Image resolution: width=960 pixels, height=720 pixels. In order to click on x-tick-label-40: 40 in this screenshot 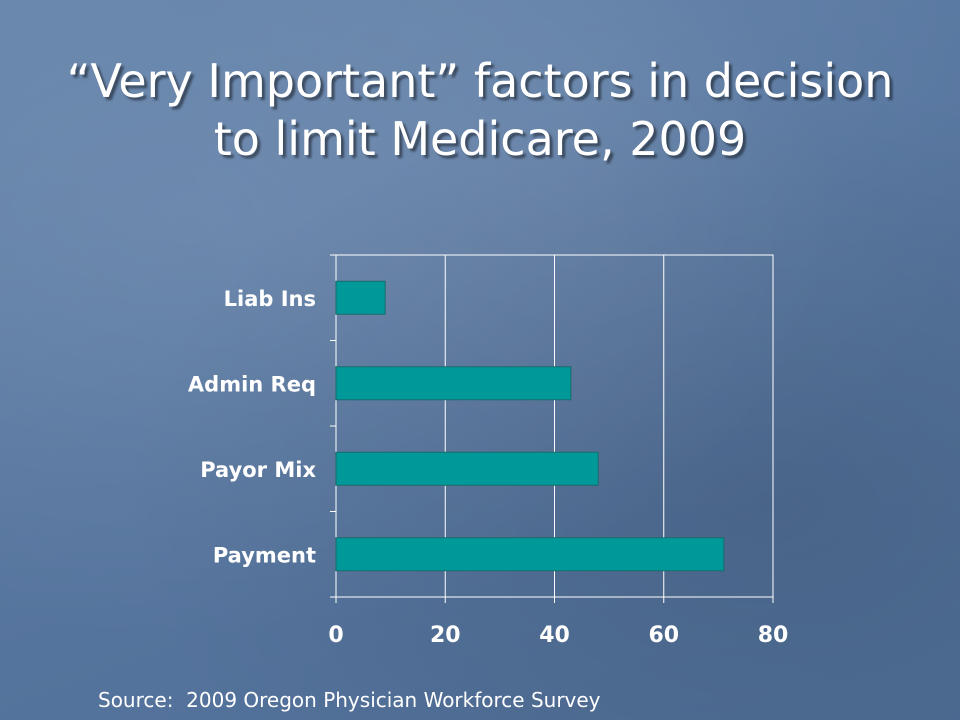, I will do `click(554, 635)`.